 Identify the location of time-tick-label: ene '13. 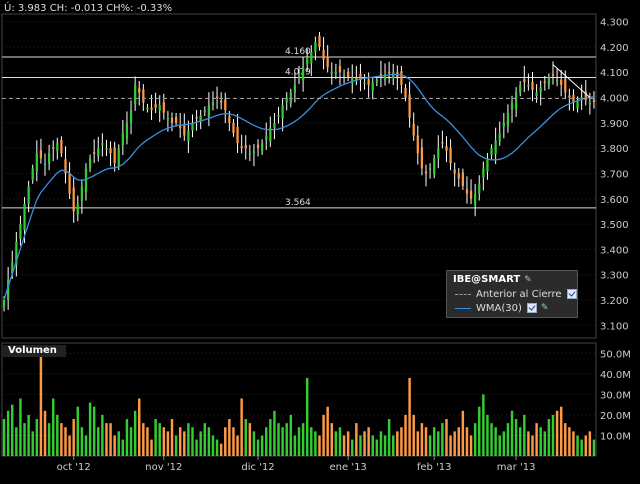
(348, 467).